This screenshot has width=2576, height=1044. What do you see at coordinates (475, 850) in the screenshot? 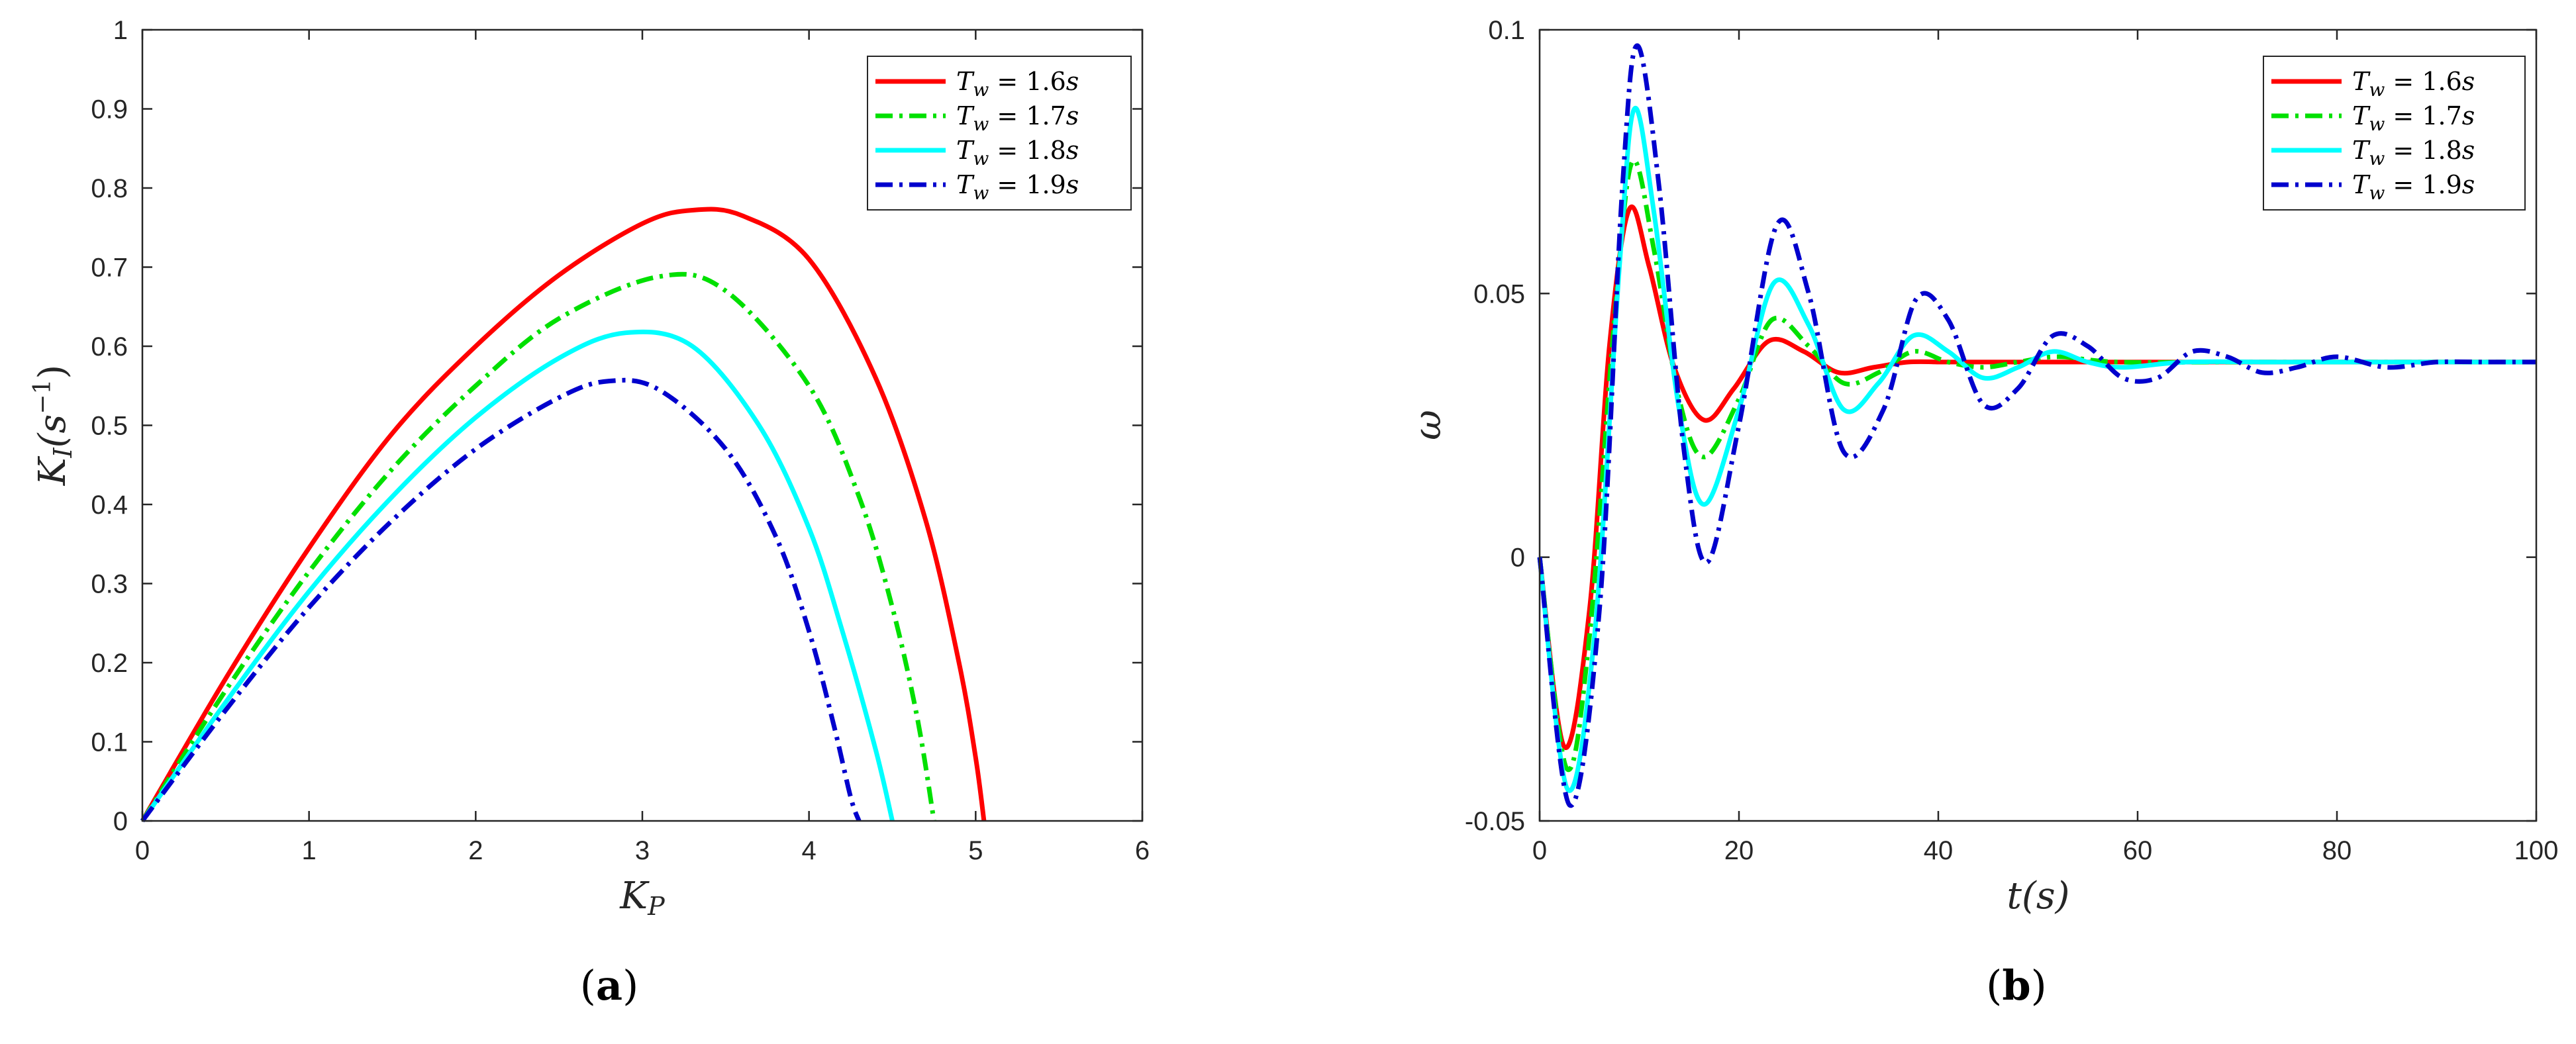
I see `x-tick-label: 2` at bounding box center [475, 850].